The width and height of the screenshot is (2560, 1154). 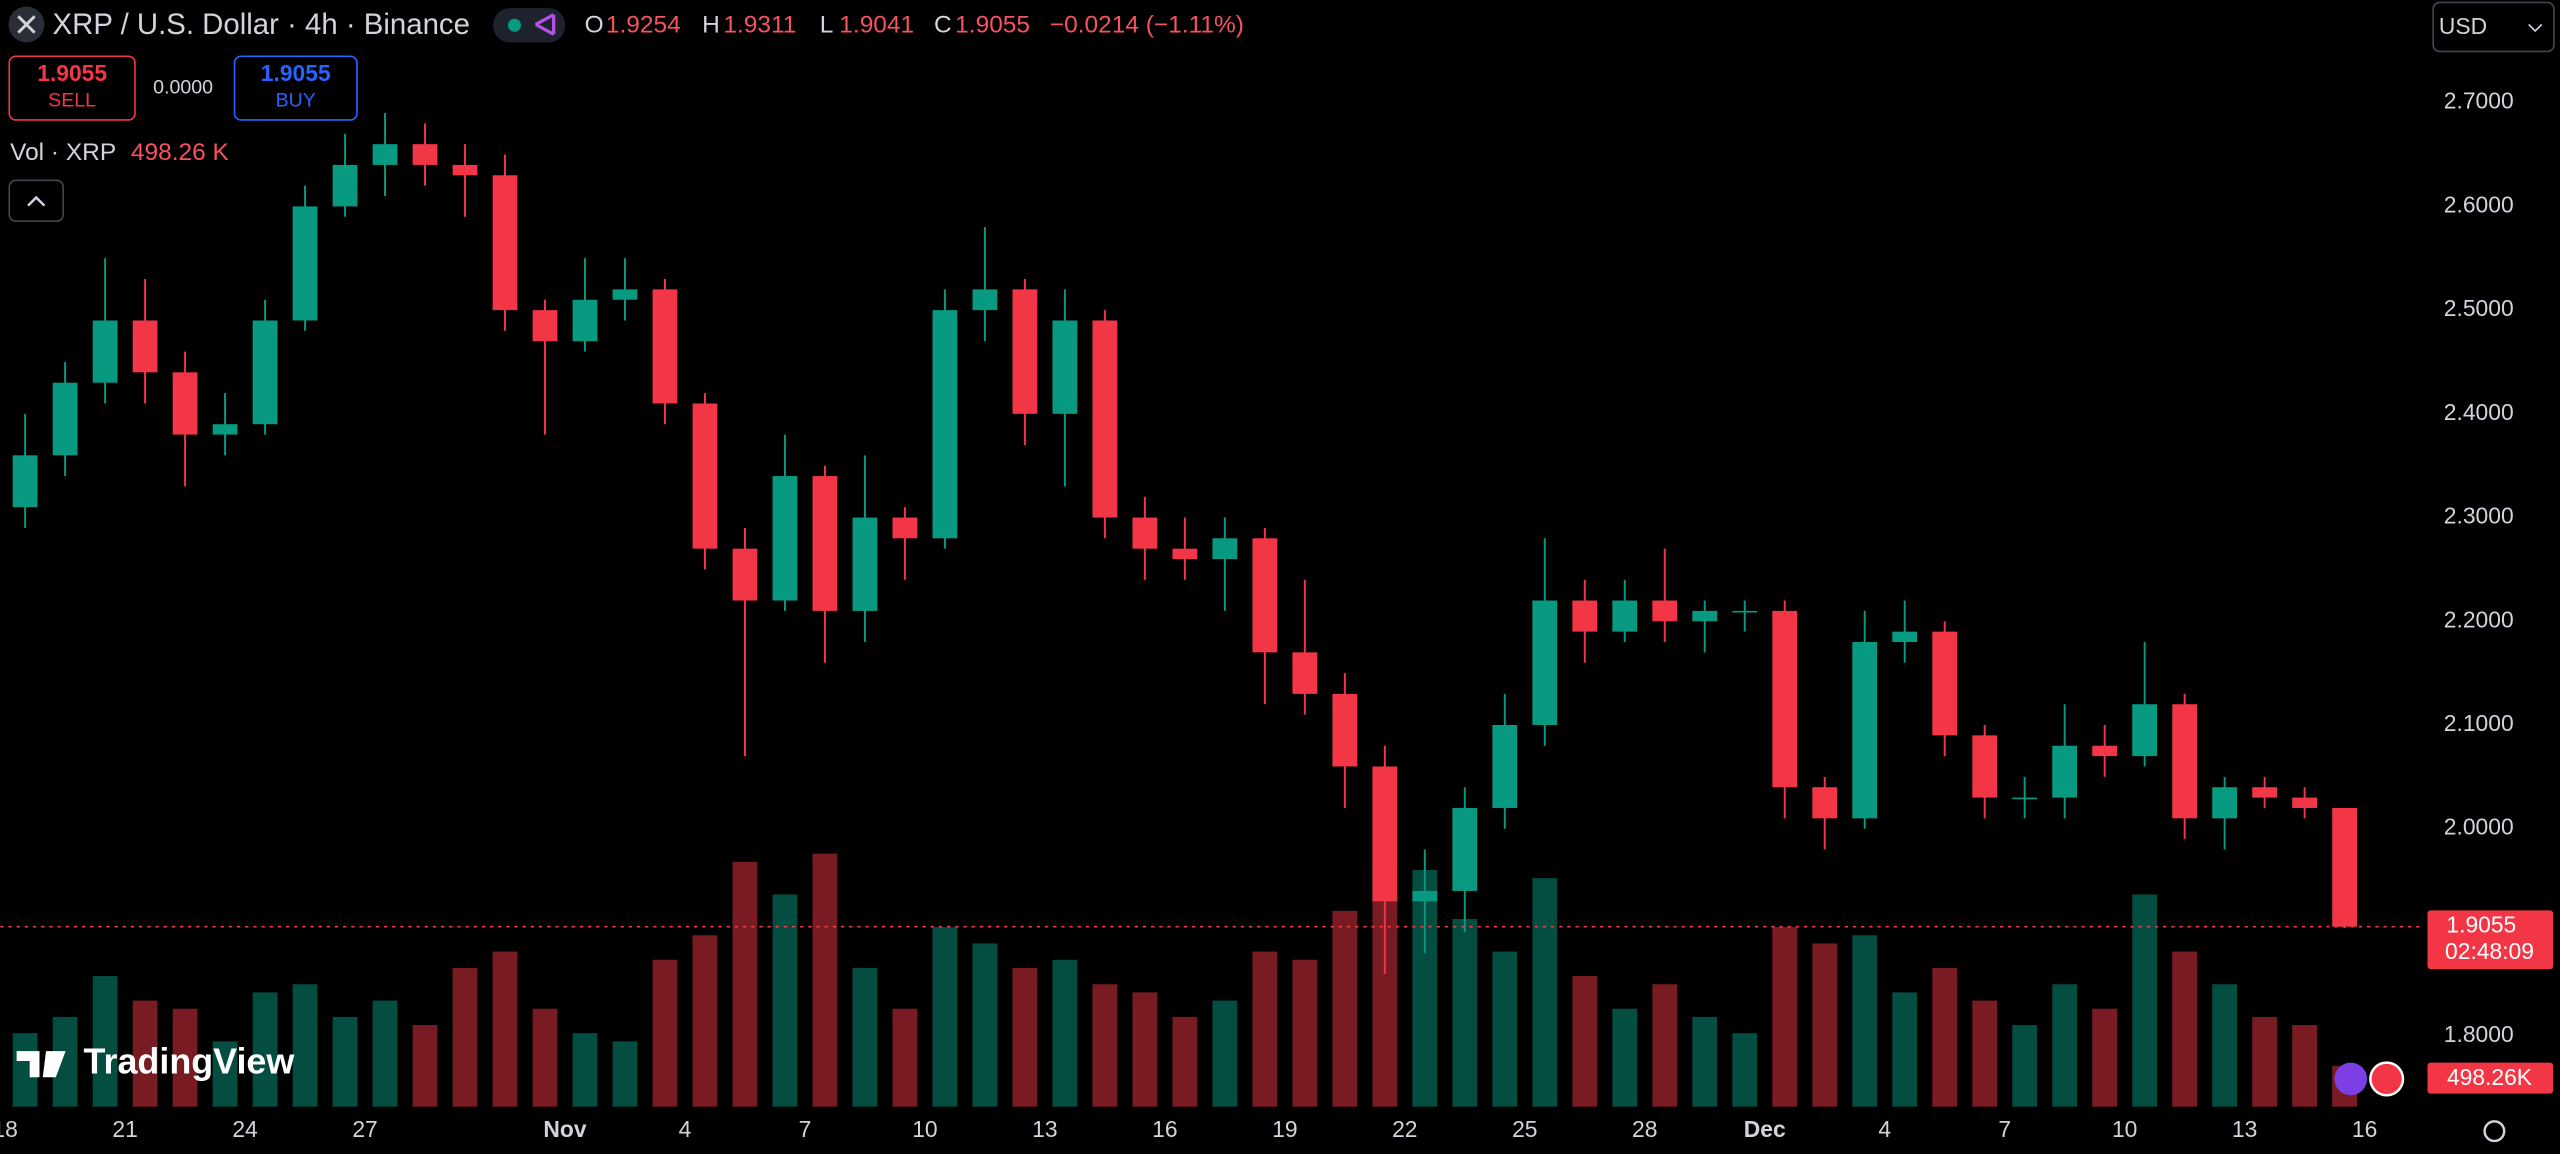 What do you see at coordinates (2479, 412) in the screenshot?
I see `y-tick-label: 2.4000` at bounding box center [2479, 412].